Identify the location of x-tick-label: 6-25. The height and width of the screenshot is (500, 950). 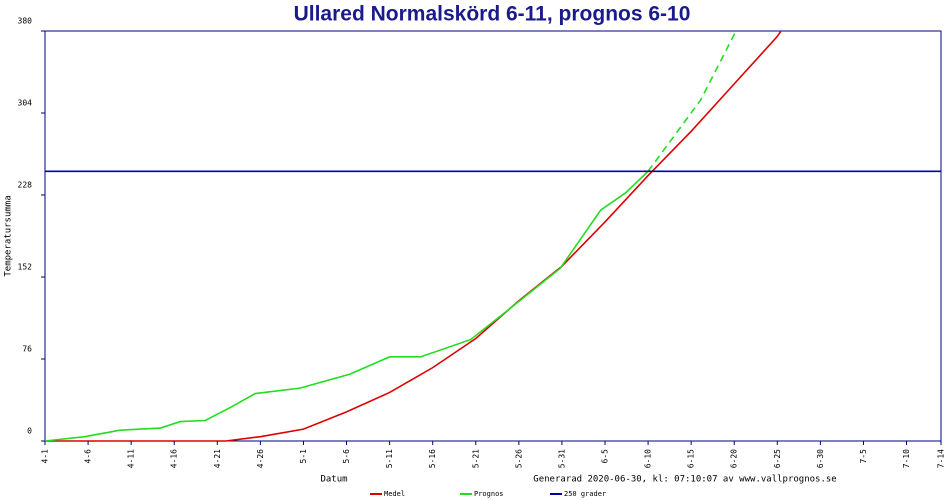
(777, 458).